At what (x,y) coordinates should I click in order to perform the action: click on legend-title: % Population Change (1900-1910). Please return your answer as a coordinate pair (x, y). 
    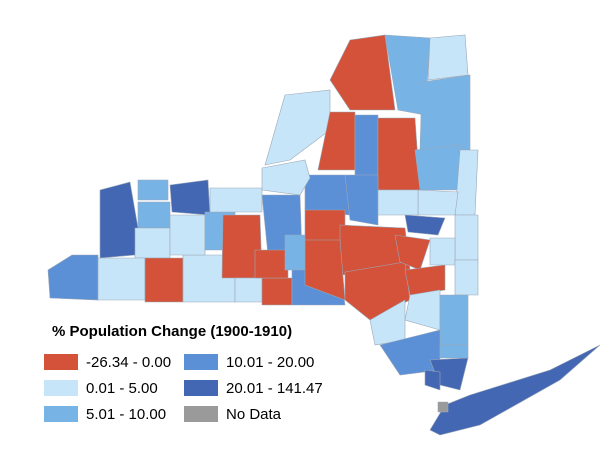
    Looking at the image, I should click on (172, 331).